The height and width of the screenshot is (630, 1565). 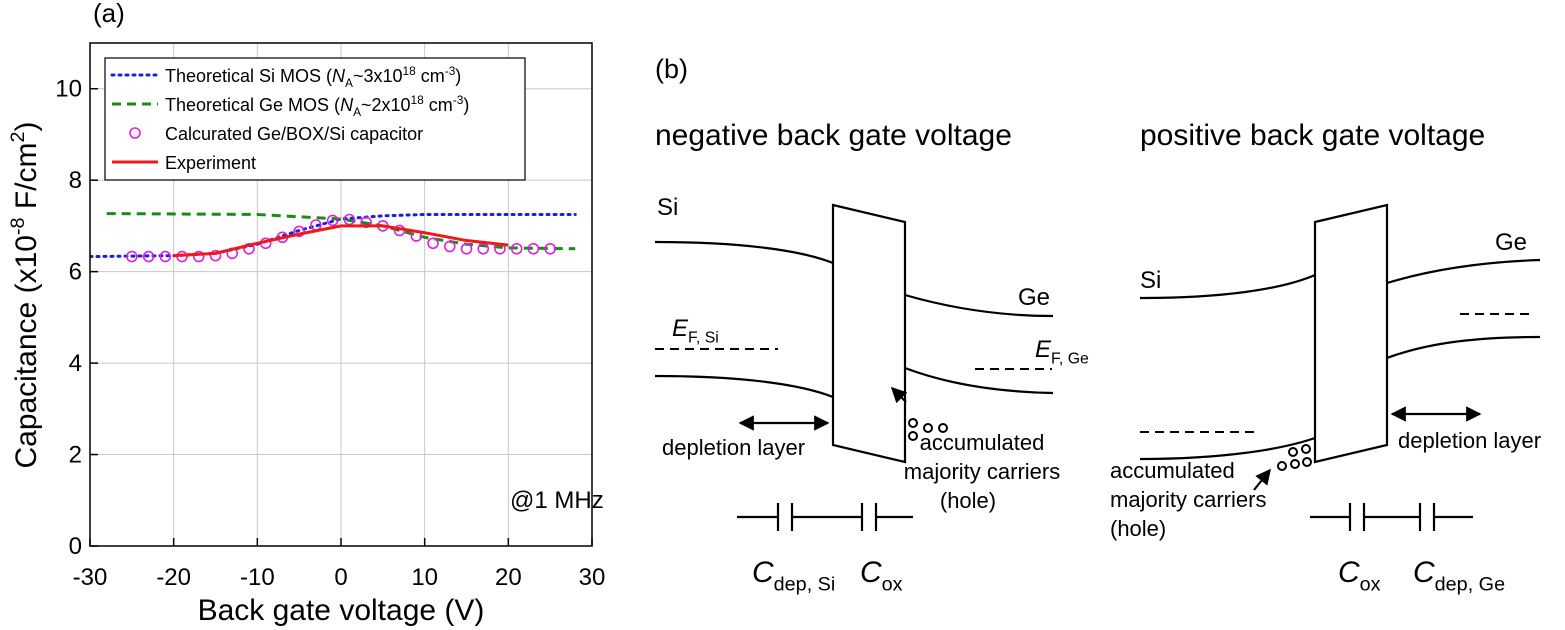 What do you see at coordinates (26, 351) in the screenshot?
I see `text-part: Capacitance (x10` at bounding box center [26, 351].